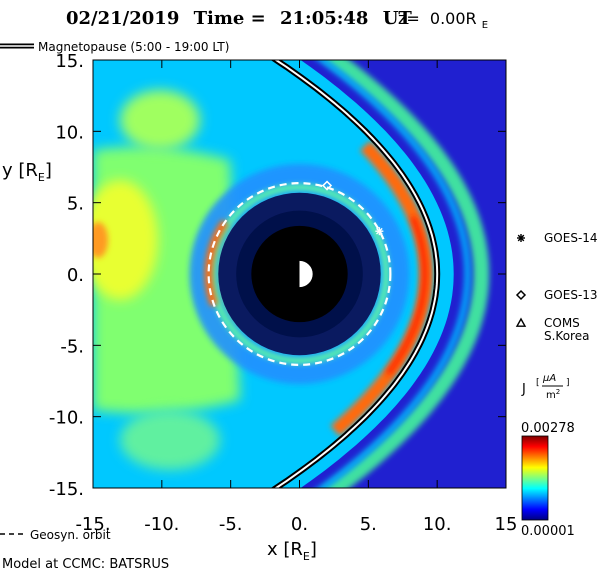 This screenshot has width=616, height=574. What do you see at coordinates (231, 524) in the screenshot?
I see `x-tick-label: -5.` at bounding box center [231, 524].